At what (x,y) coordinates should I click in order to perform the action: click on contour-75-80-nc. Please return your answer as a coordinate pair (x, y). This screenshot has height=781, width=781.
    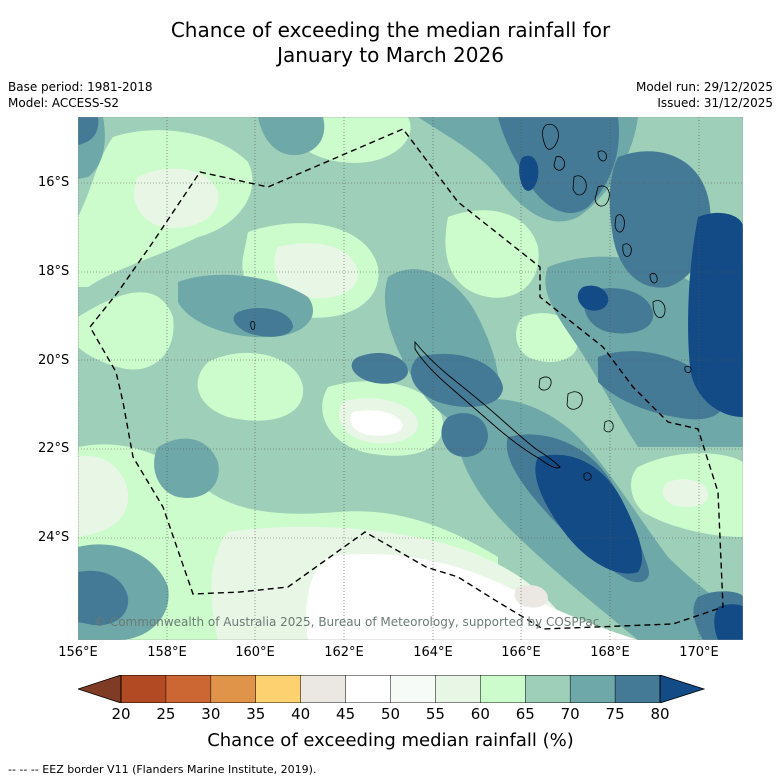
    Looking at the image, I should click on (456, 380).